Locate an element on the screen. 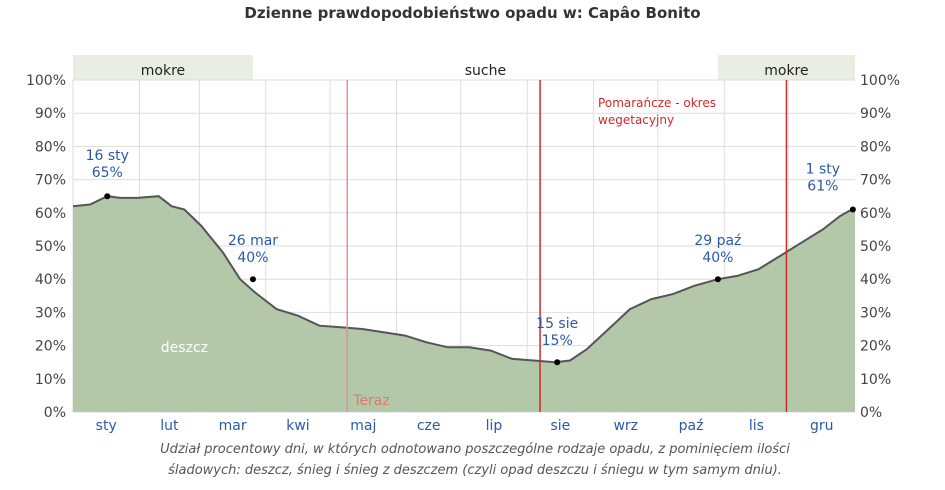 The height and width of the screenshot is (490, 945). month-label-7: sie is located at coordinates (561, 426).